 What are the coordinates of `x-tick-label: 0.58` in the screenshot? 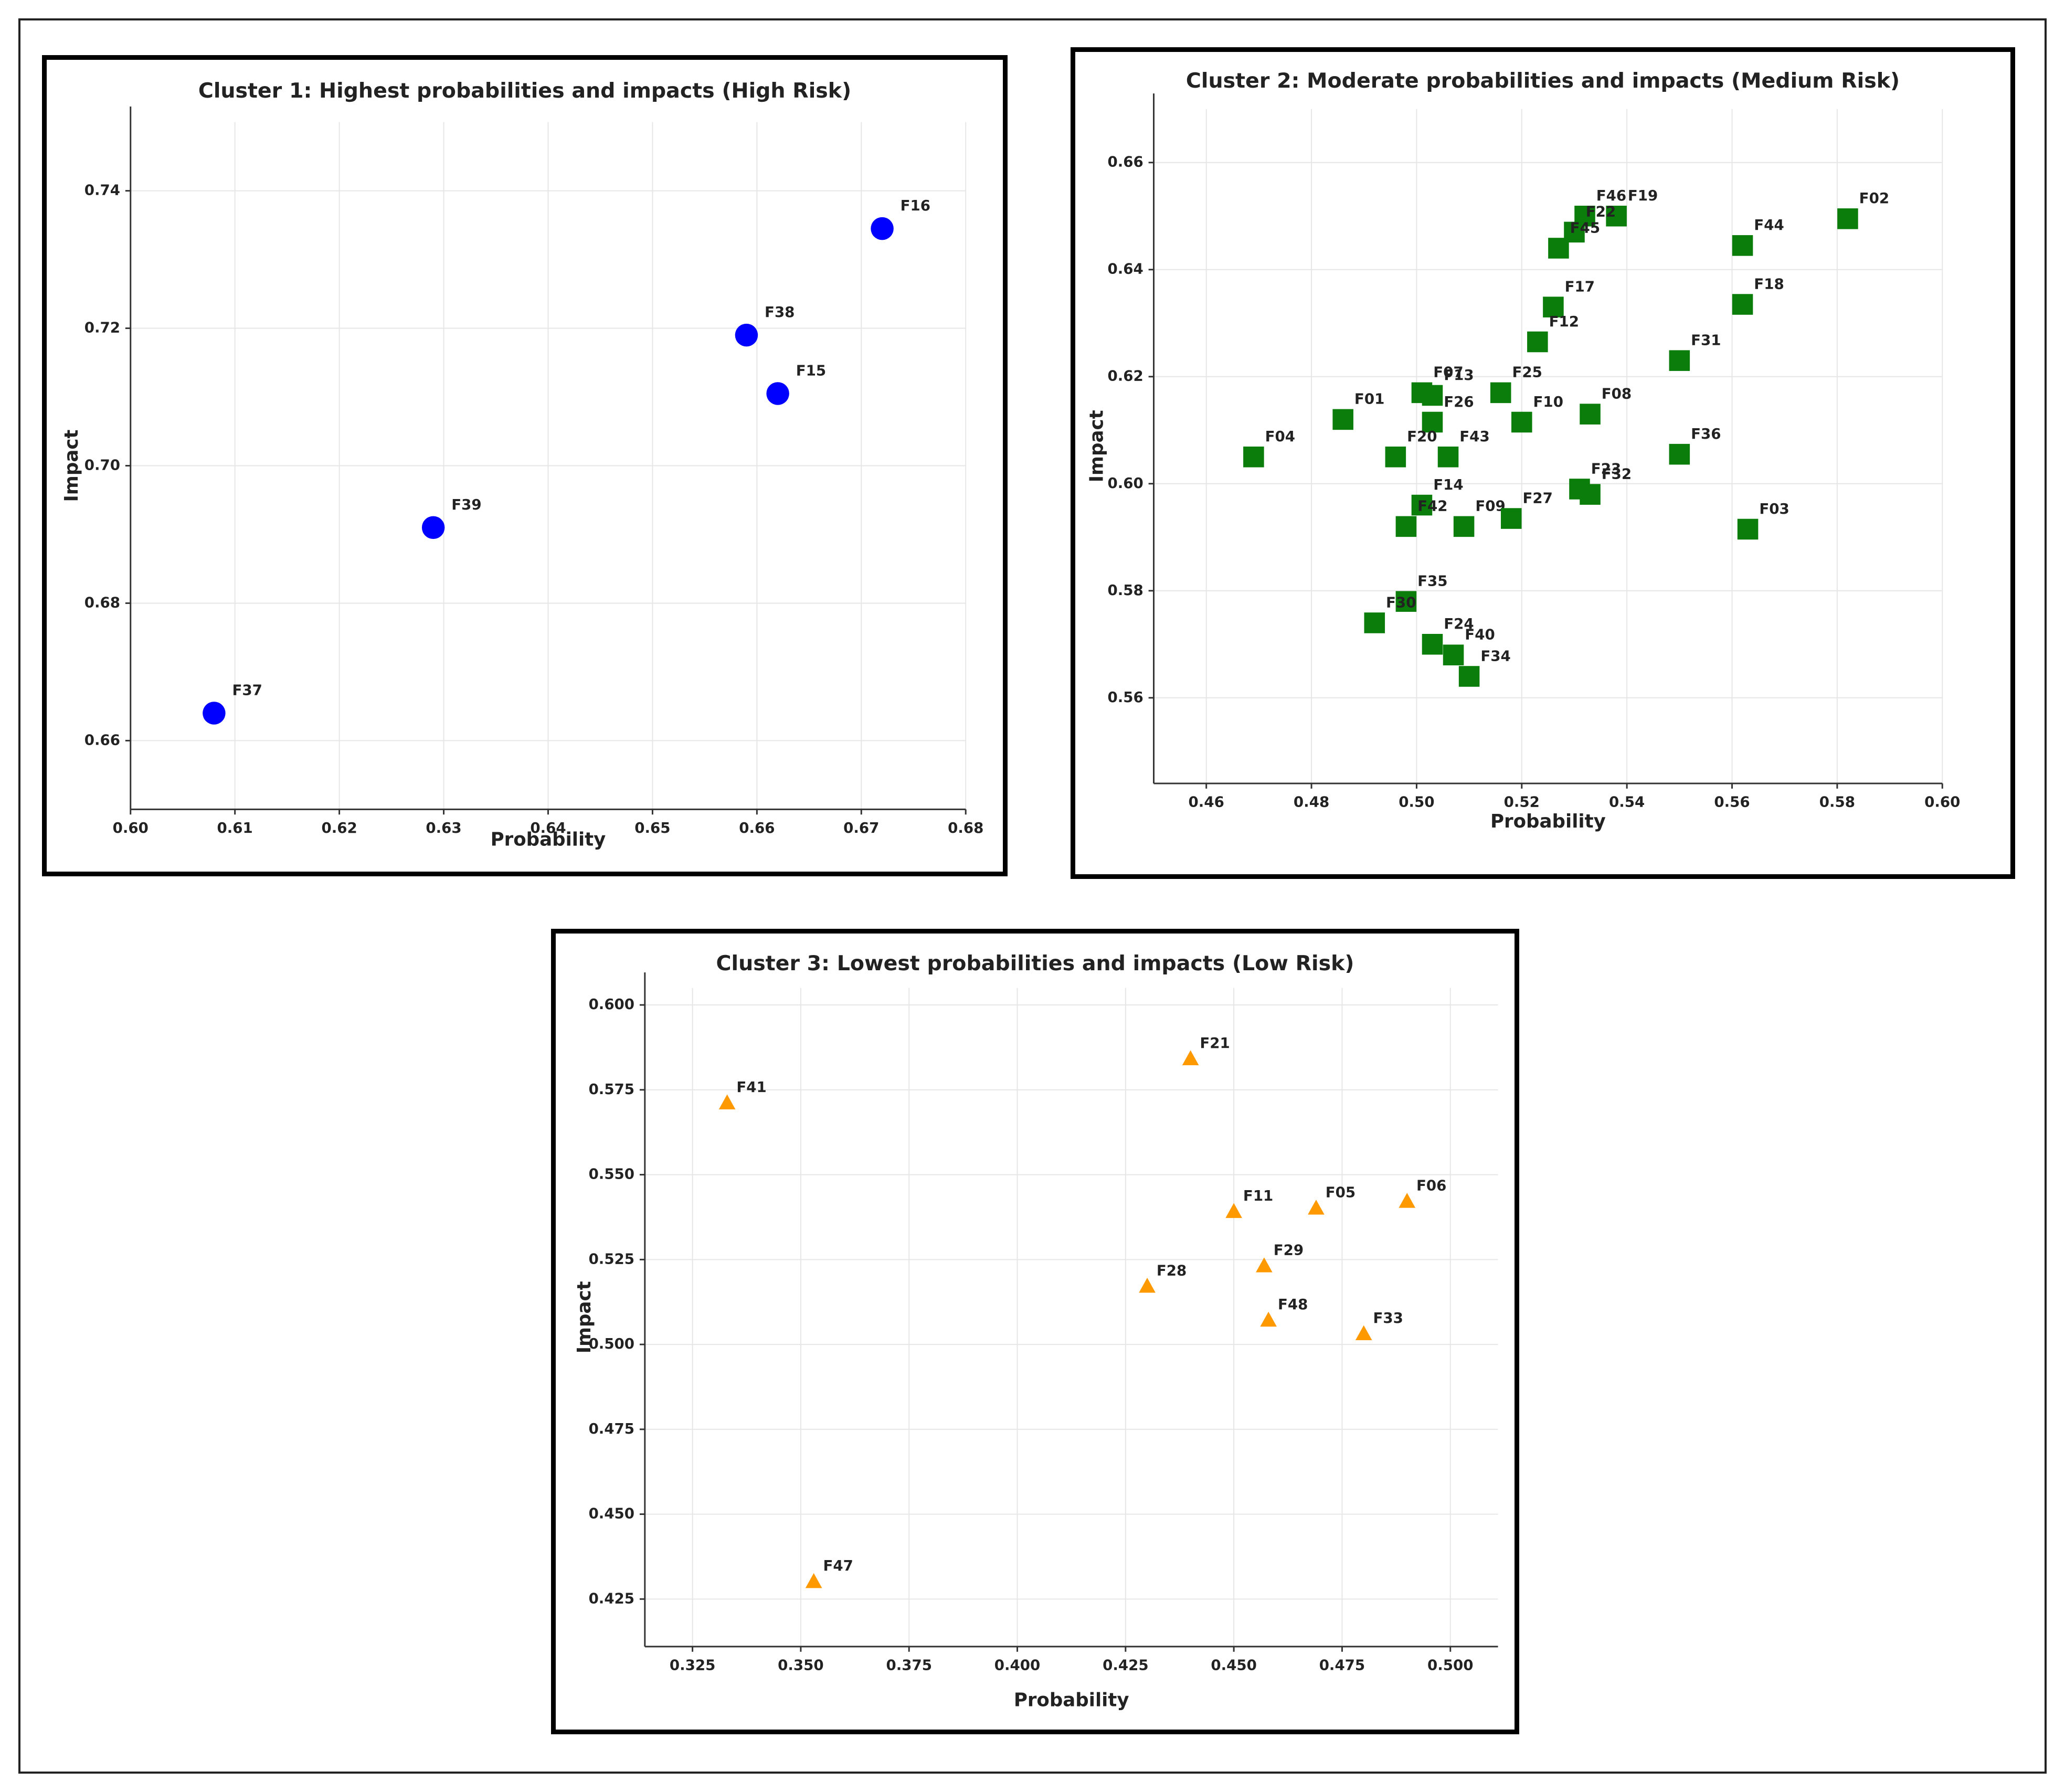 It's located at (1837, 801).